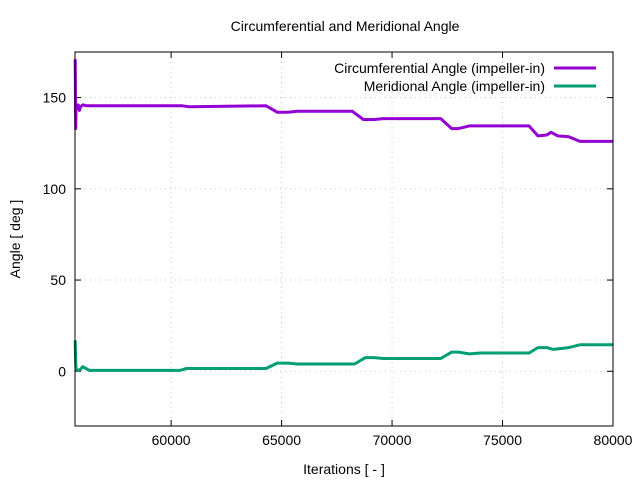 The height and width of the screenshot is (485, 640). I want to click on x-tick-label: 75000, so click(502, 440).